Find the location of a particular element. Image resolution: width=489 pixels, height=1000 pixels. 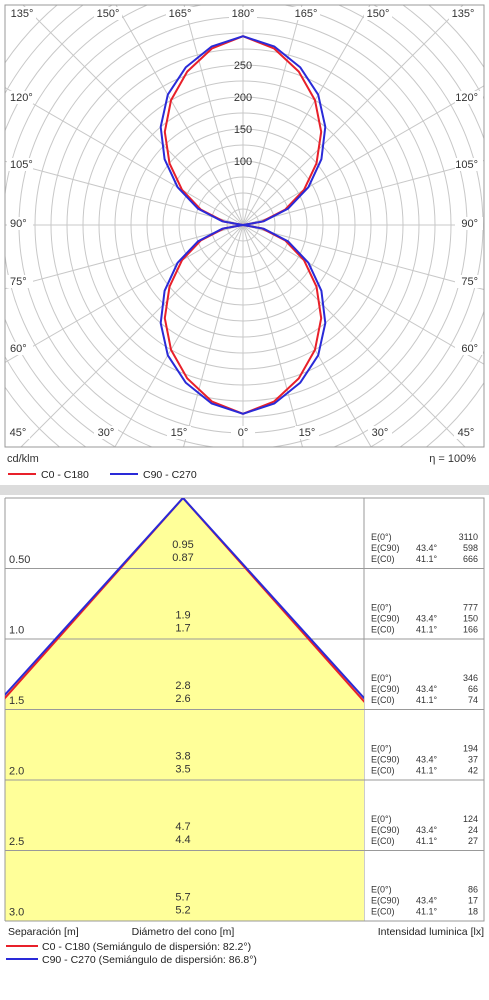

row-distance: 3.0 is located at coordinates (16, 913).